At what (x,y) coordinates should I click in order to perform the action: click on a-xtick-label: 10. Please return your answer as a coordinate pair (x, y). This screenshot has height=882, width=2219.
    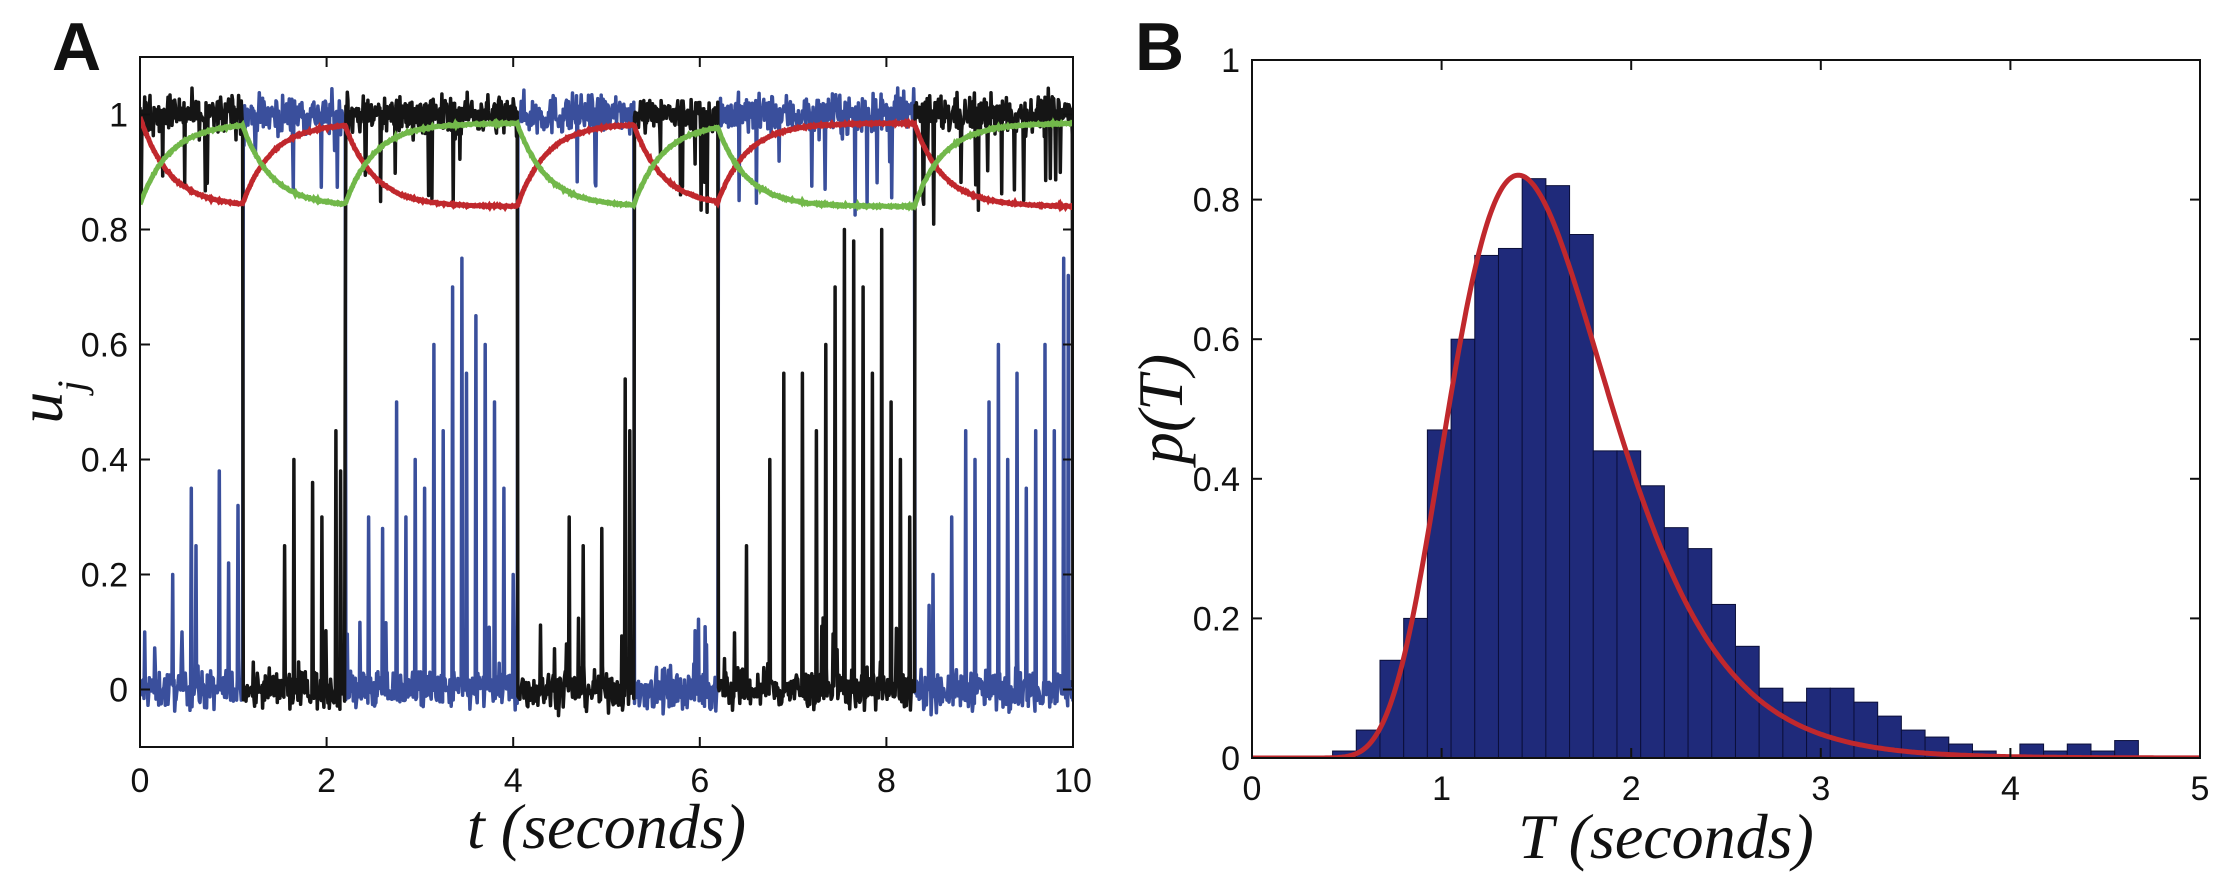
    Looking at the image, I should click on (1073, 781).